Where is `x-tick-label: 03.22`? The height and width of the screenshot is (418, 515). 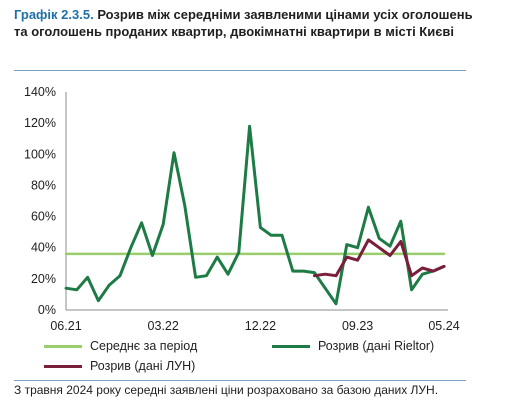
x-tick-label: 03.22 is located at coordinates (163, 326).